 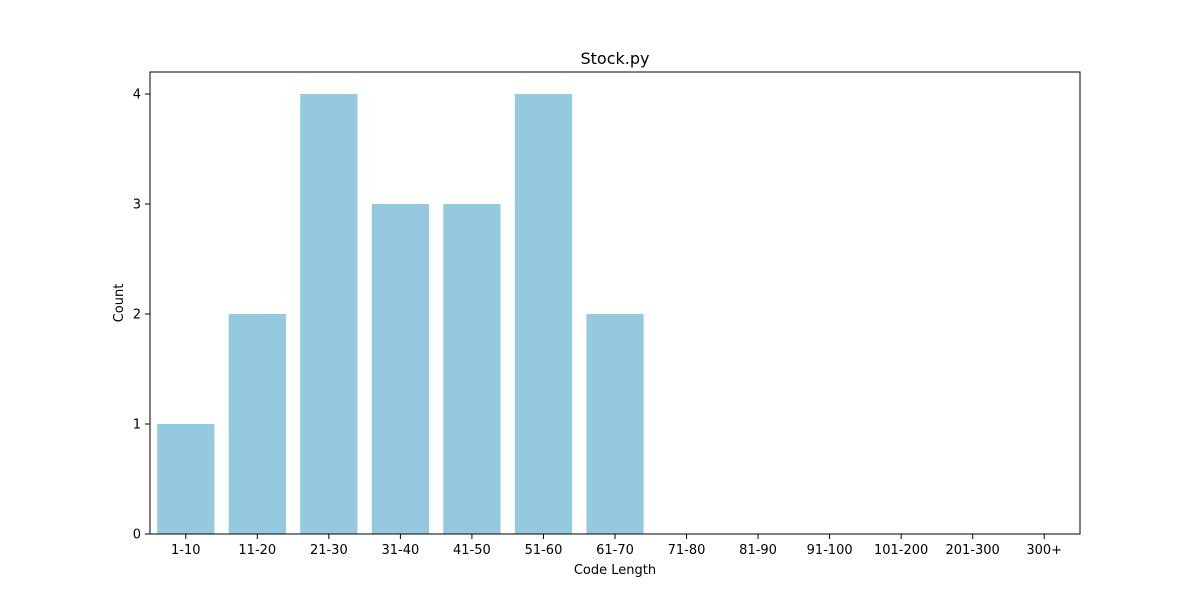 I want to click on y-tick-label: 1, so click(x=137, y=425).